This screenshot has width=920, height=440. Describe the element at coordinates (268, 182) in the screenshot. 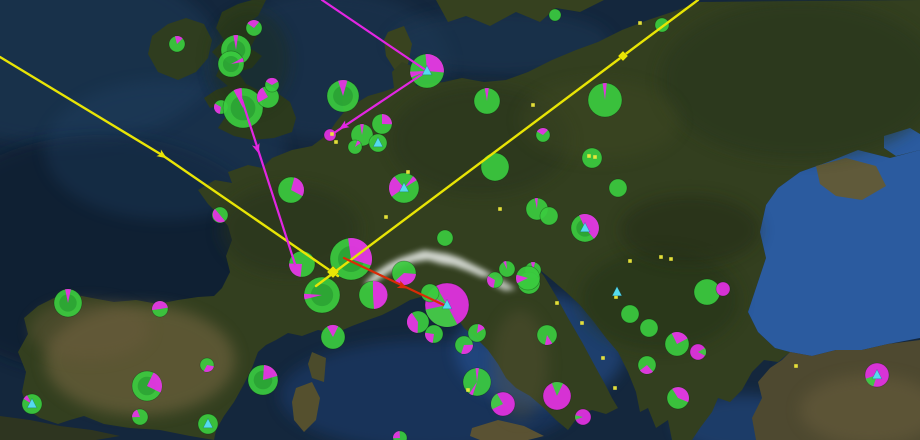

I see `route-magenta-london-paris` at that location.